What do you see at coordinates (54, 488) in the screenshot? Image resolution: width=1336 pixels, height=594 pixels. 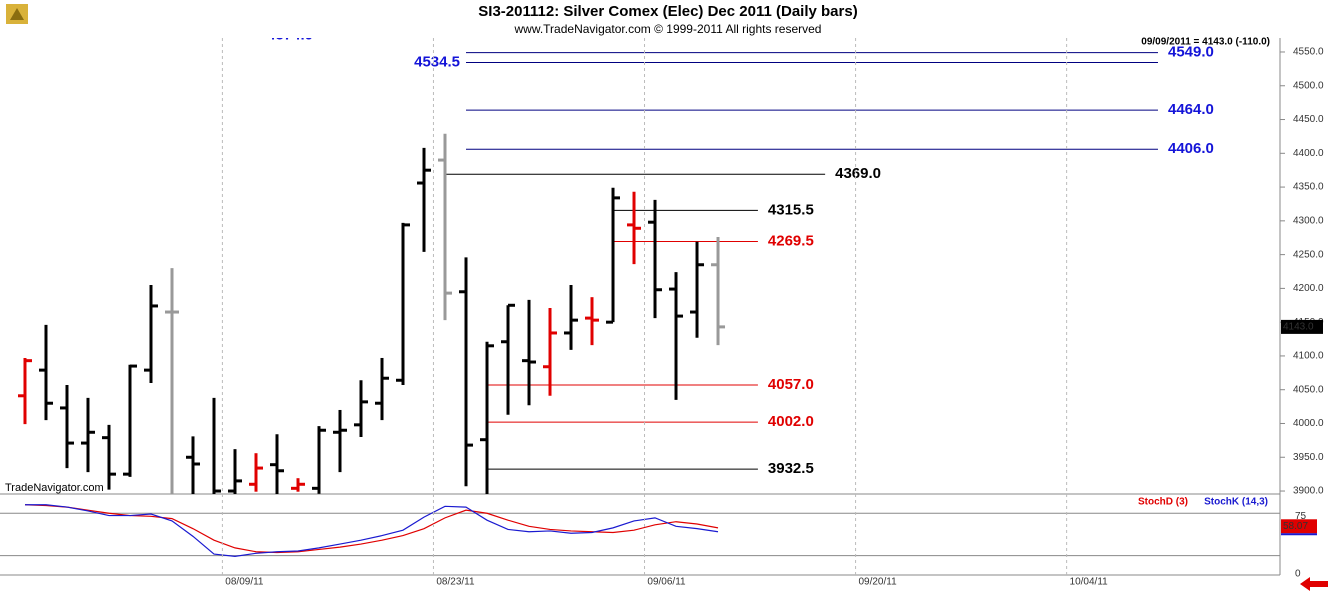 I see `watermark: TradeNavigator.com` at bounding box center [54, 488].